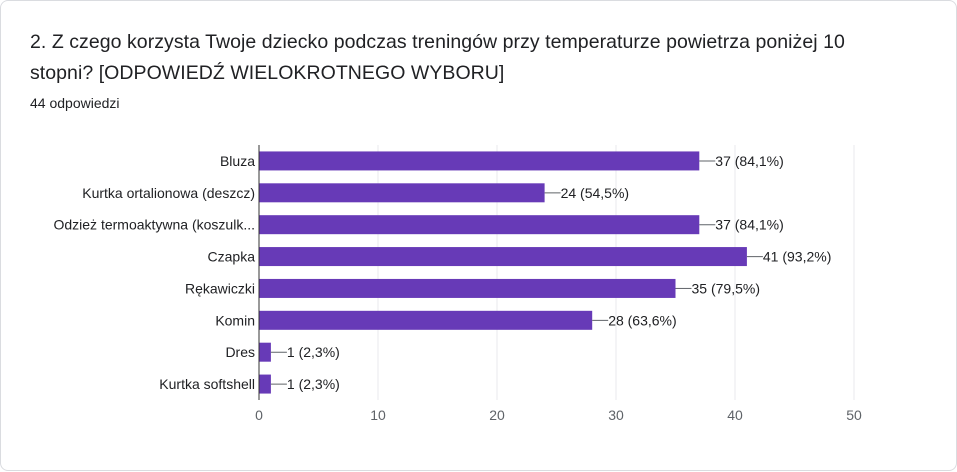 This screenshot has height=472, width=957. Describe the element at coordinates (220, 288) in the screenshot. I see `category-label: Rękawiczki` at that location.